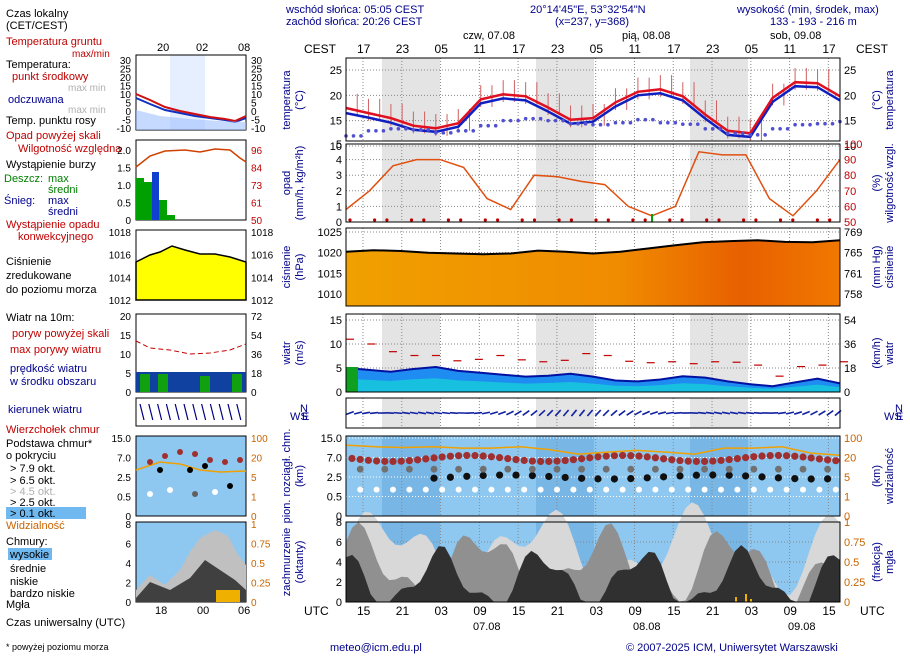 Image resolution: width=910 pixels, height=660 pixels. Describe the element at coordinates (339, 161) in the screenshot. I see `precip-y-tick: 4` at that location.